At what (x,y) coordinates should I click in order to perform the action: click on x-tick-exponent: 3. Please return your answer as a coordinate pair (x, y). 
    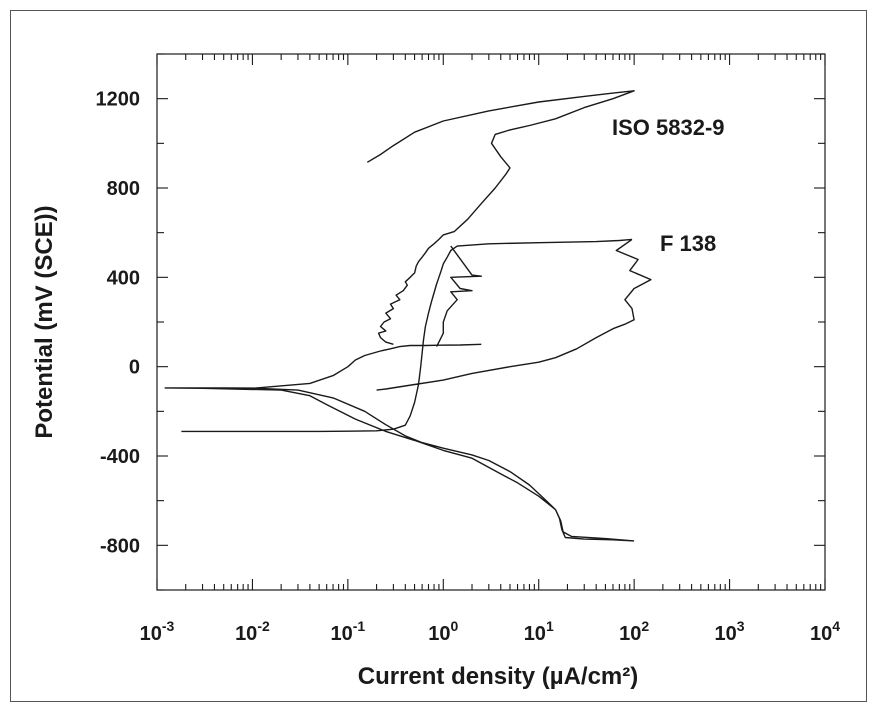
    Looking at the image, I should click on (741, 626).